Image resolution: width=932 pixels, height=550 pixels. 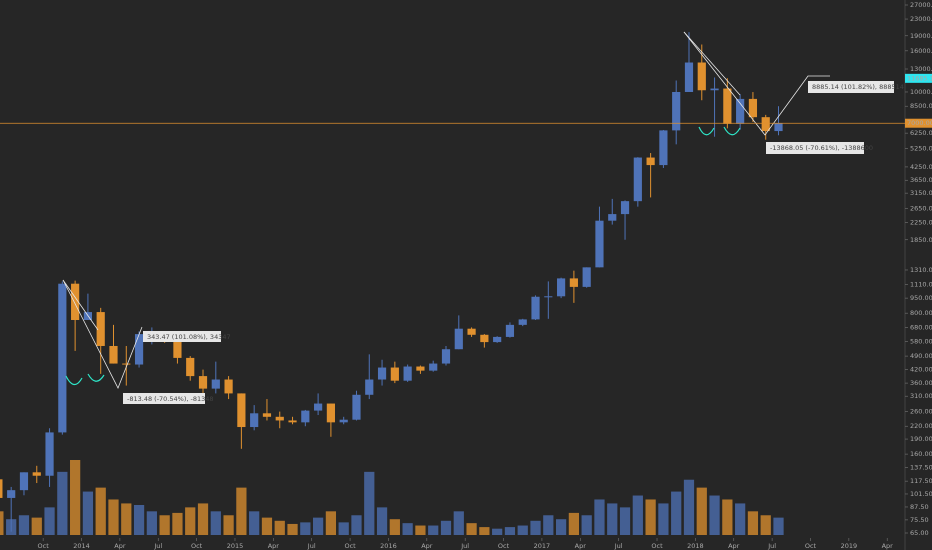 What do you see at coordinates (921, 69) in the screenshot?
I see `y-tick-label: 13000.00` at bounding box center [921, 69].